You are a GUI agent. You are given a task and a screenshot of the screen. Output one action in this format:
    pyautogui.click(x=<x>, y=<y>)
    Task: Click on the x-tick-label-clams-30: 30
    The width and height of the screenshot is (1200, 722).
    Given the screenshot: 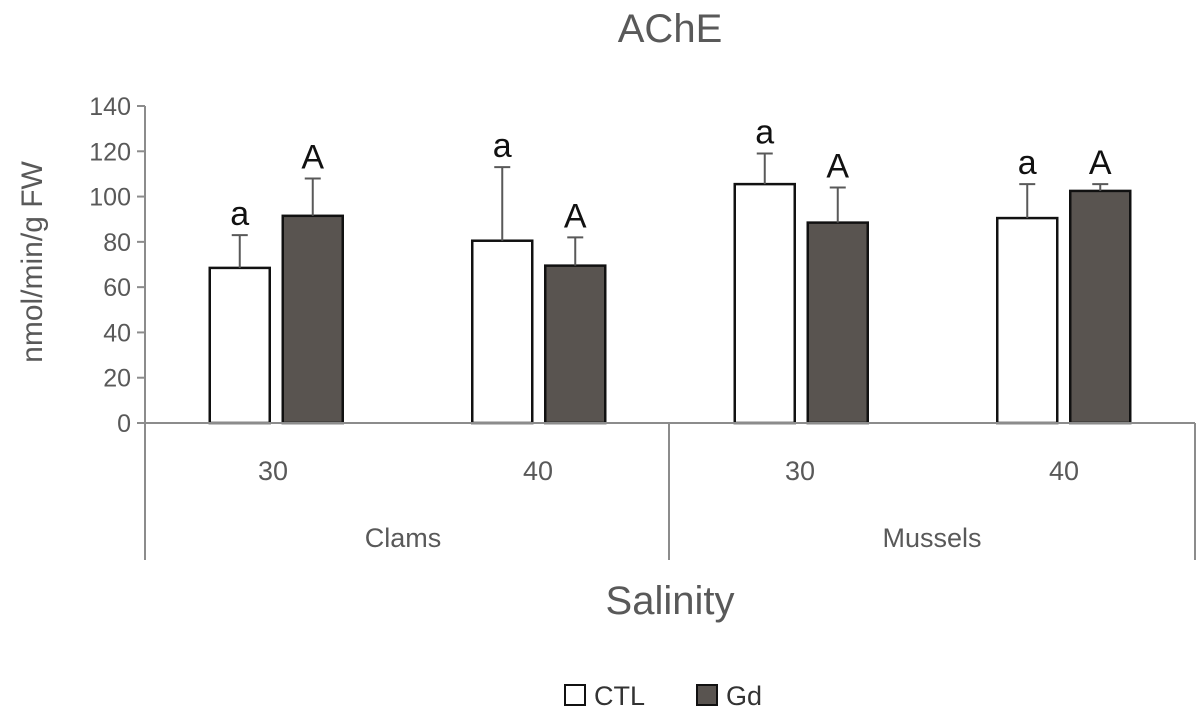 What is the action you would take?
    pyautogui.click(x=273, y=471)
    